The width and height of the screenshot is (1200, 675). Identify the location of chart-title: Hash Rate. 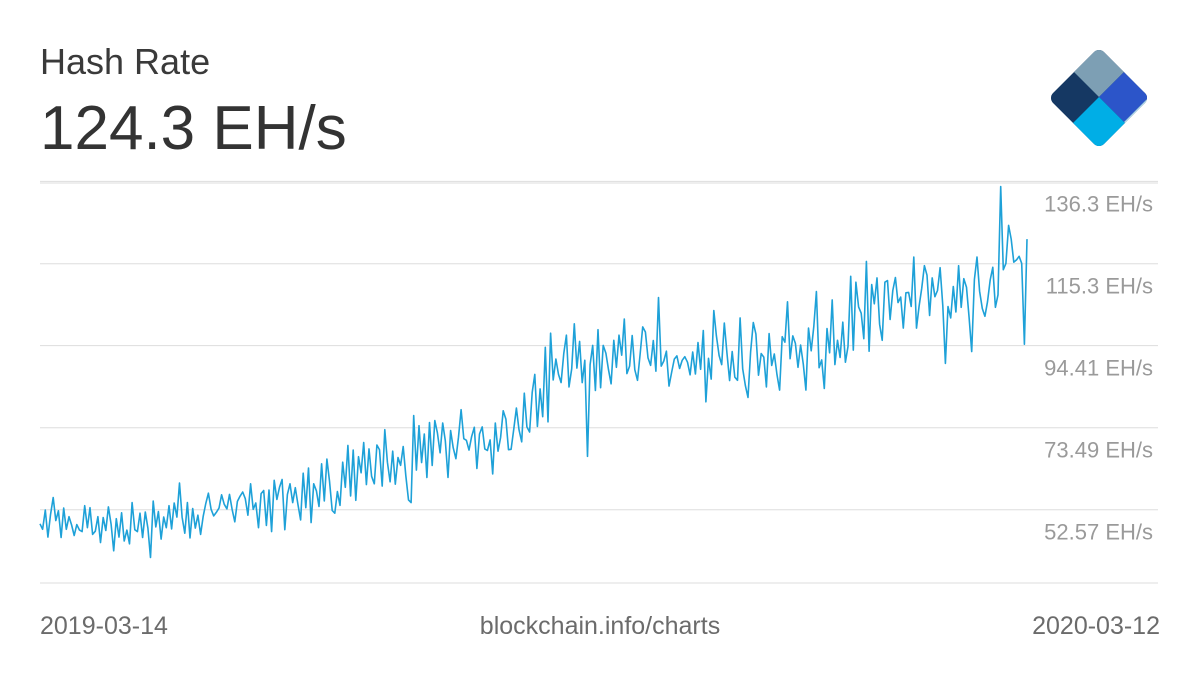
(125, 61).